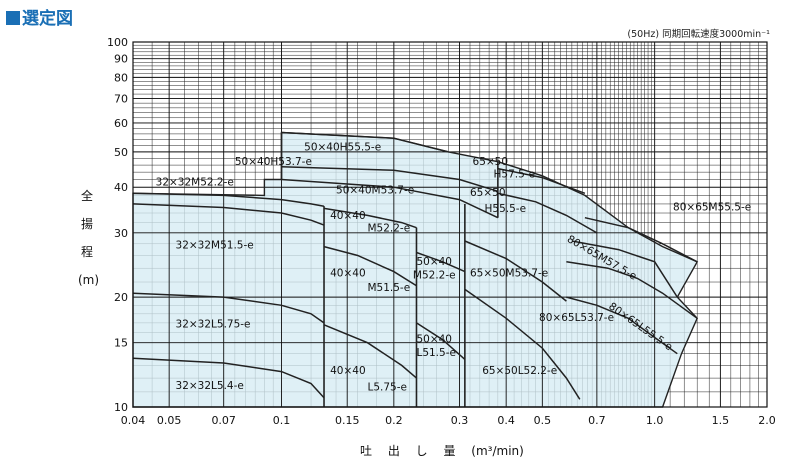  I want to click on title-square-icon, so click(13, 18).